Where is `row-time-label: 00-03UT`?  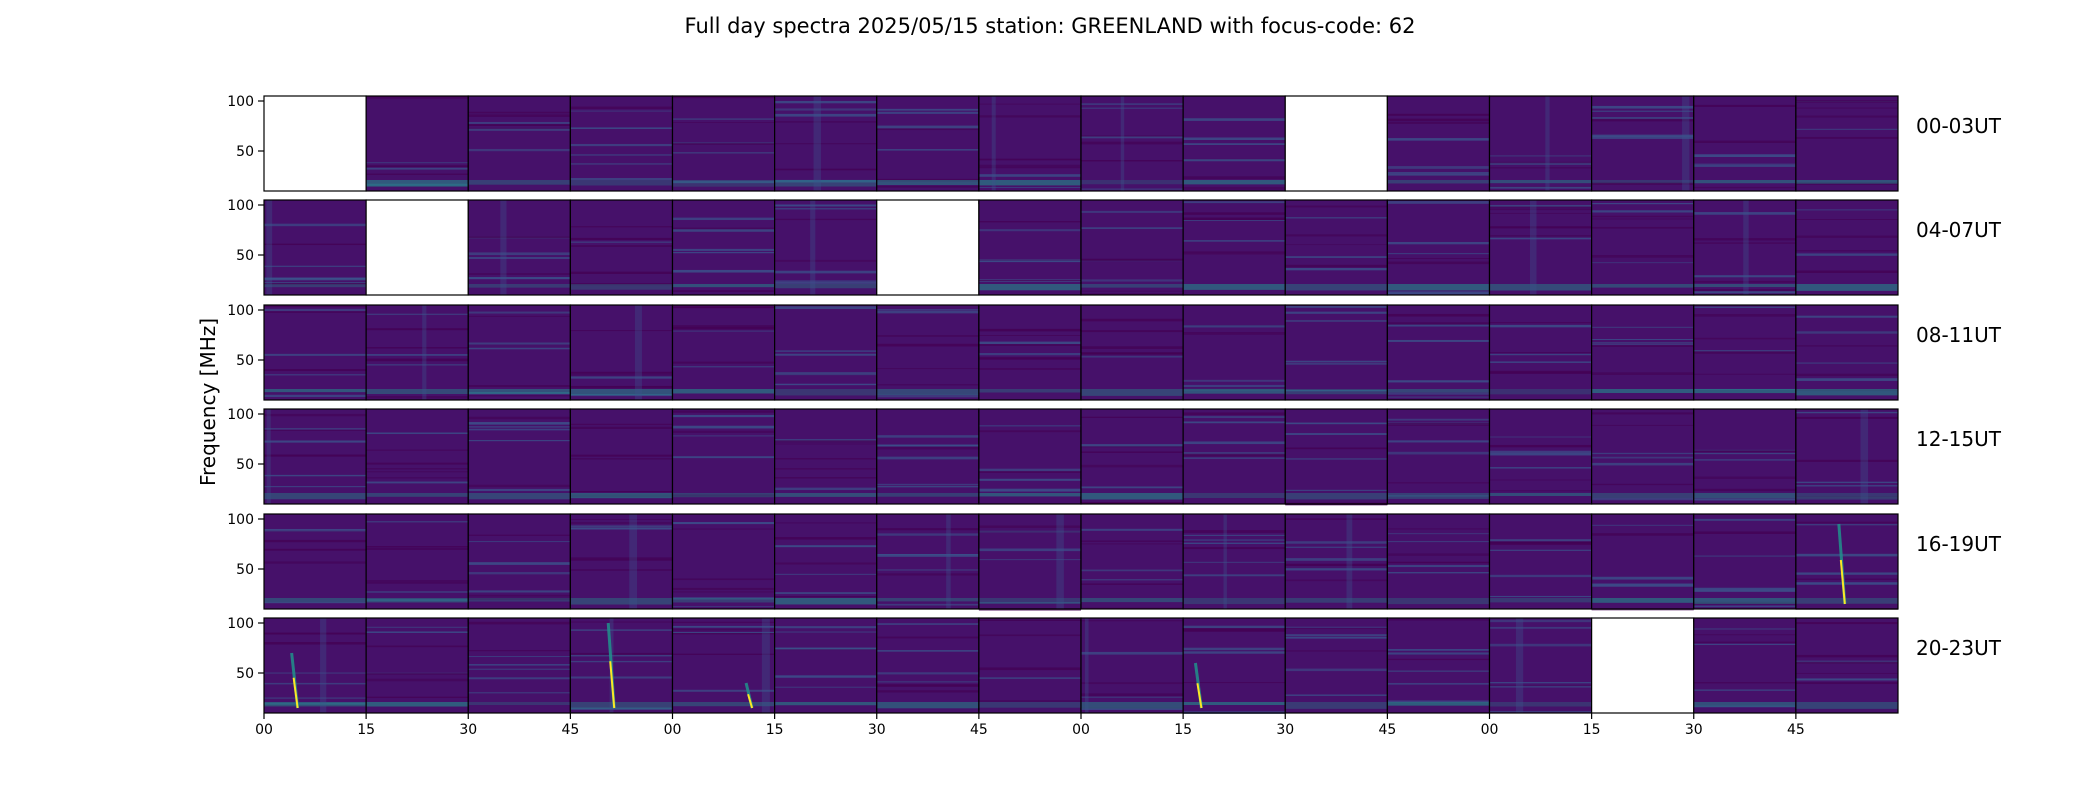 row-time-label: 00-03UT is located at coordinates (1959, 126).